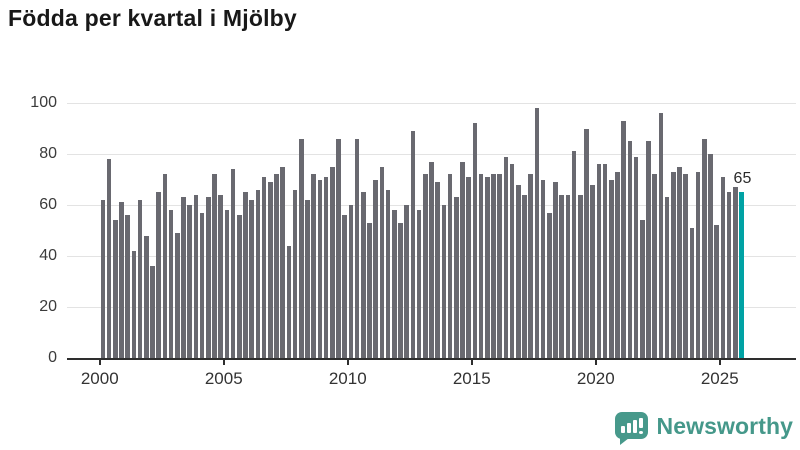 The image size is (800, 450). I want to click on chart-title: Födda per kvartal i Mjölby, so click(152, 18).